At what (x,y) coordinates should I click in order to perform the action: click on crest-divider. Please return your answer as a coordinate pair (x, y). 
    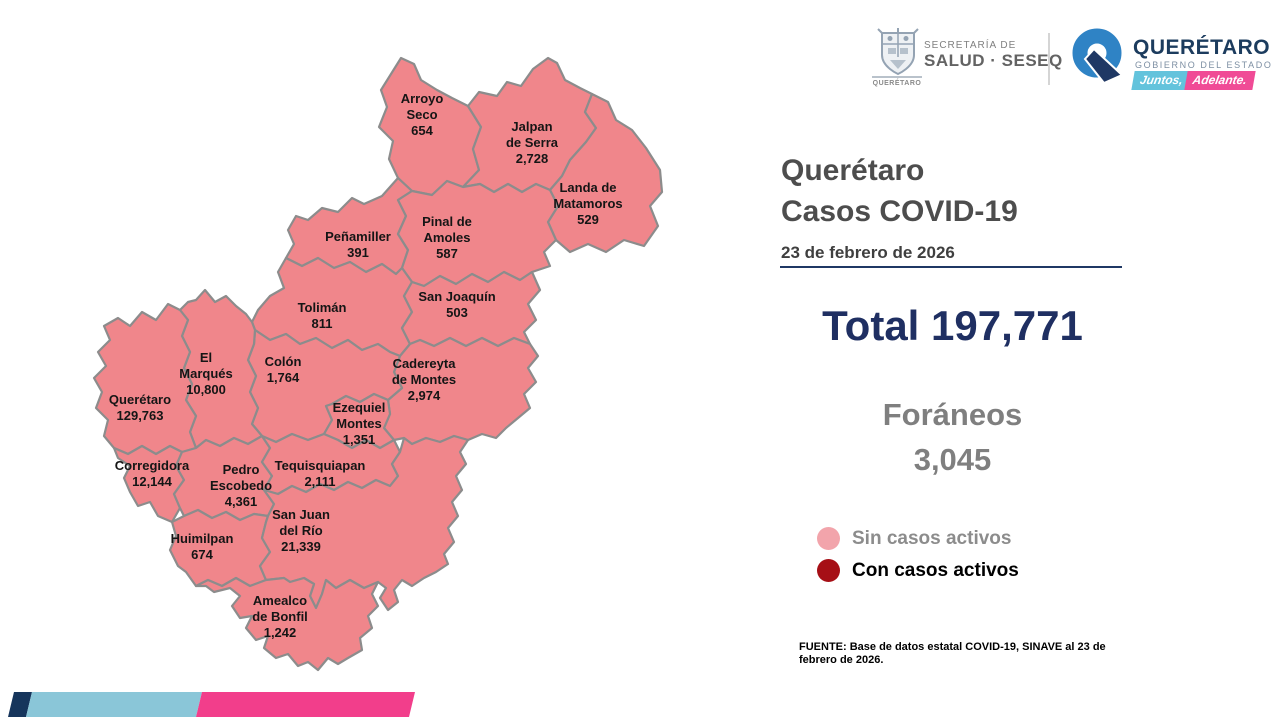
    Looking at the image, I should click on (897, 77).